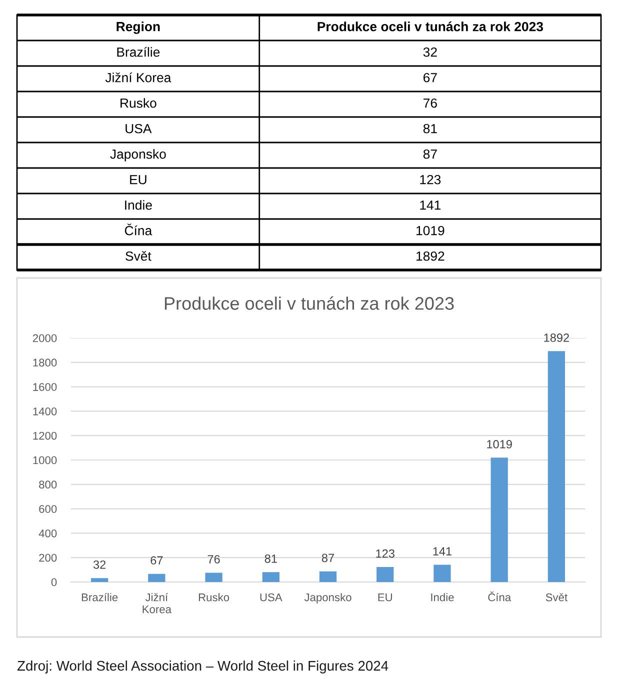 This screenshot has height=683, width=630. What do you see at coordinates (139, 129) in the screenshot?
I see `category-label: USA` at bounding box center [139, 129].